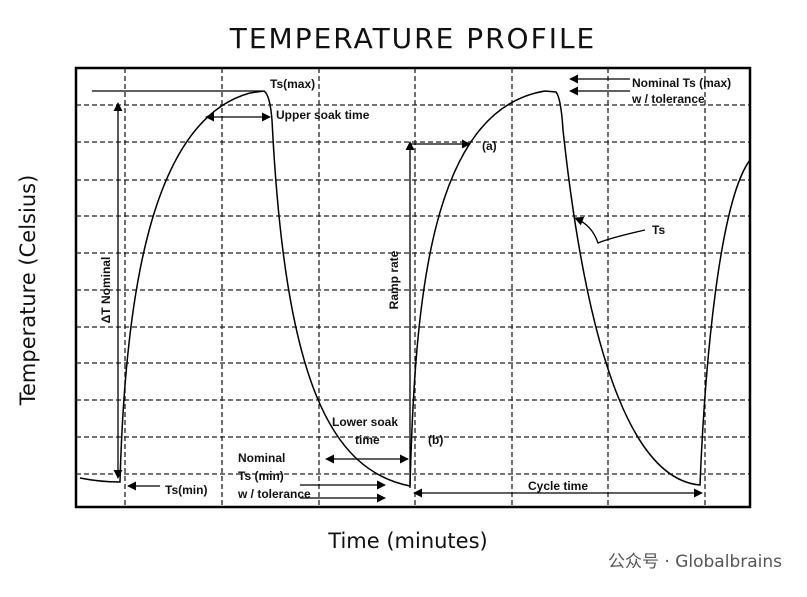 Image resolution: width=807 pixels, height=597 pixels. What do you see at coordinates (261, 458) in the screenshot?
I see `nominal-min: Nominal` at bounding box center [261, 458].